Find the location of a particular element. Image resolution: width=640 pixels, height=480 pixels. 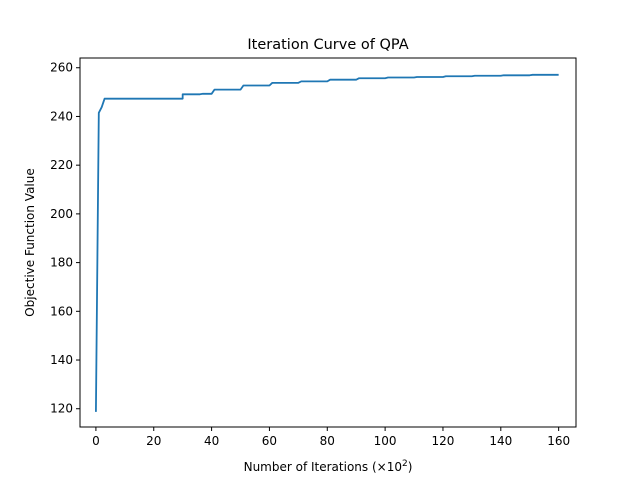

x-axis-label-base: Number of Iterations (×10 is located at coordinates (323, 467).